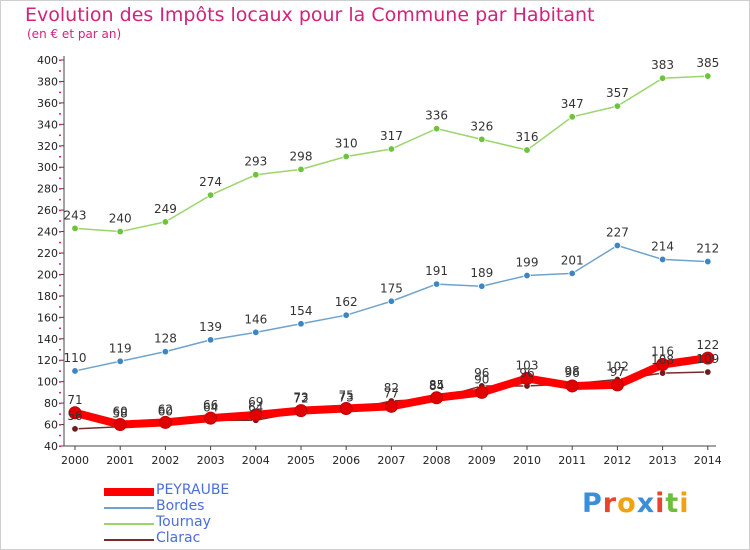  Describe the element at coordinates (47, 339) in the screenshot. I see `y-tick-label: 140` at that location.